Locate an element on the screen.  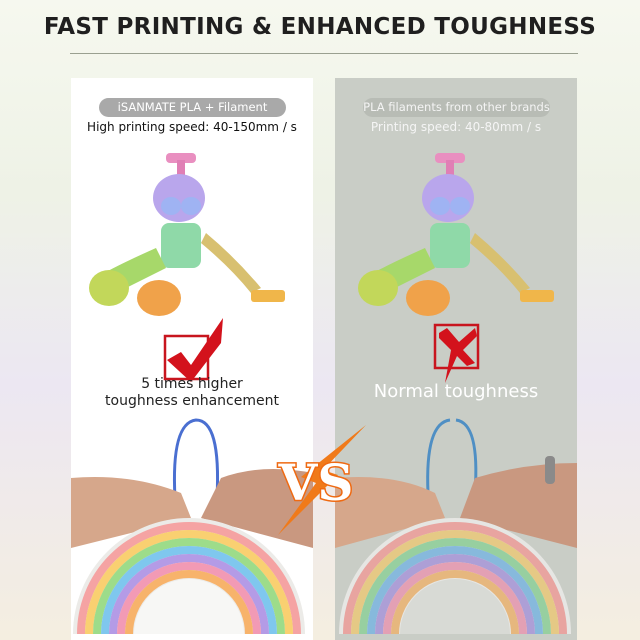
verdict-line-2: toughness enhancement is located at coordinates (192, 401).